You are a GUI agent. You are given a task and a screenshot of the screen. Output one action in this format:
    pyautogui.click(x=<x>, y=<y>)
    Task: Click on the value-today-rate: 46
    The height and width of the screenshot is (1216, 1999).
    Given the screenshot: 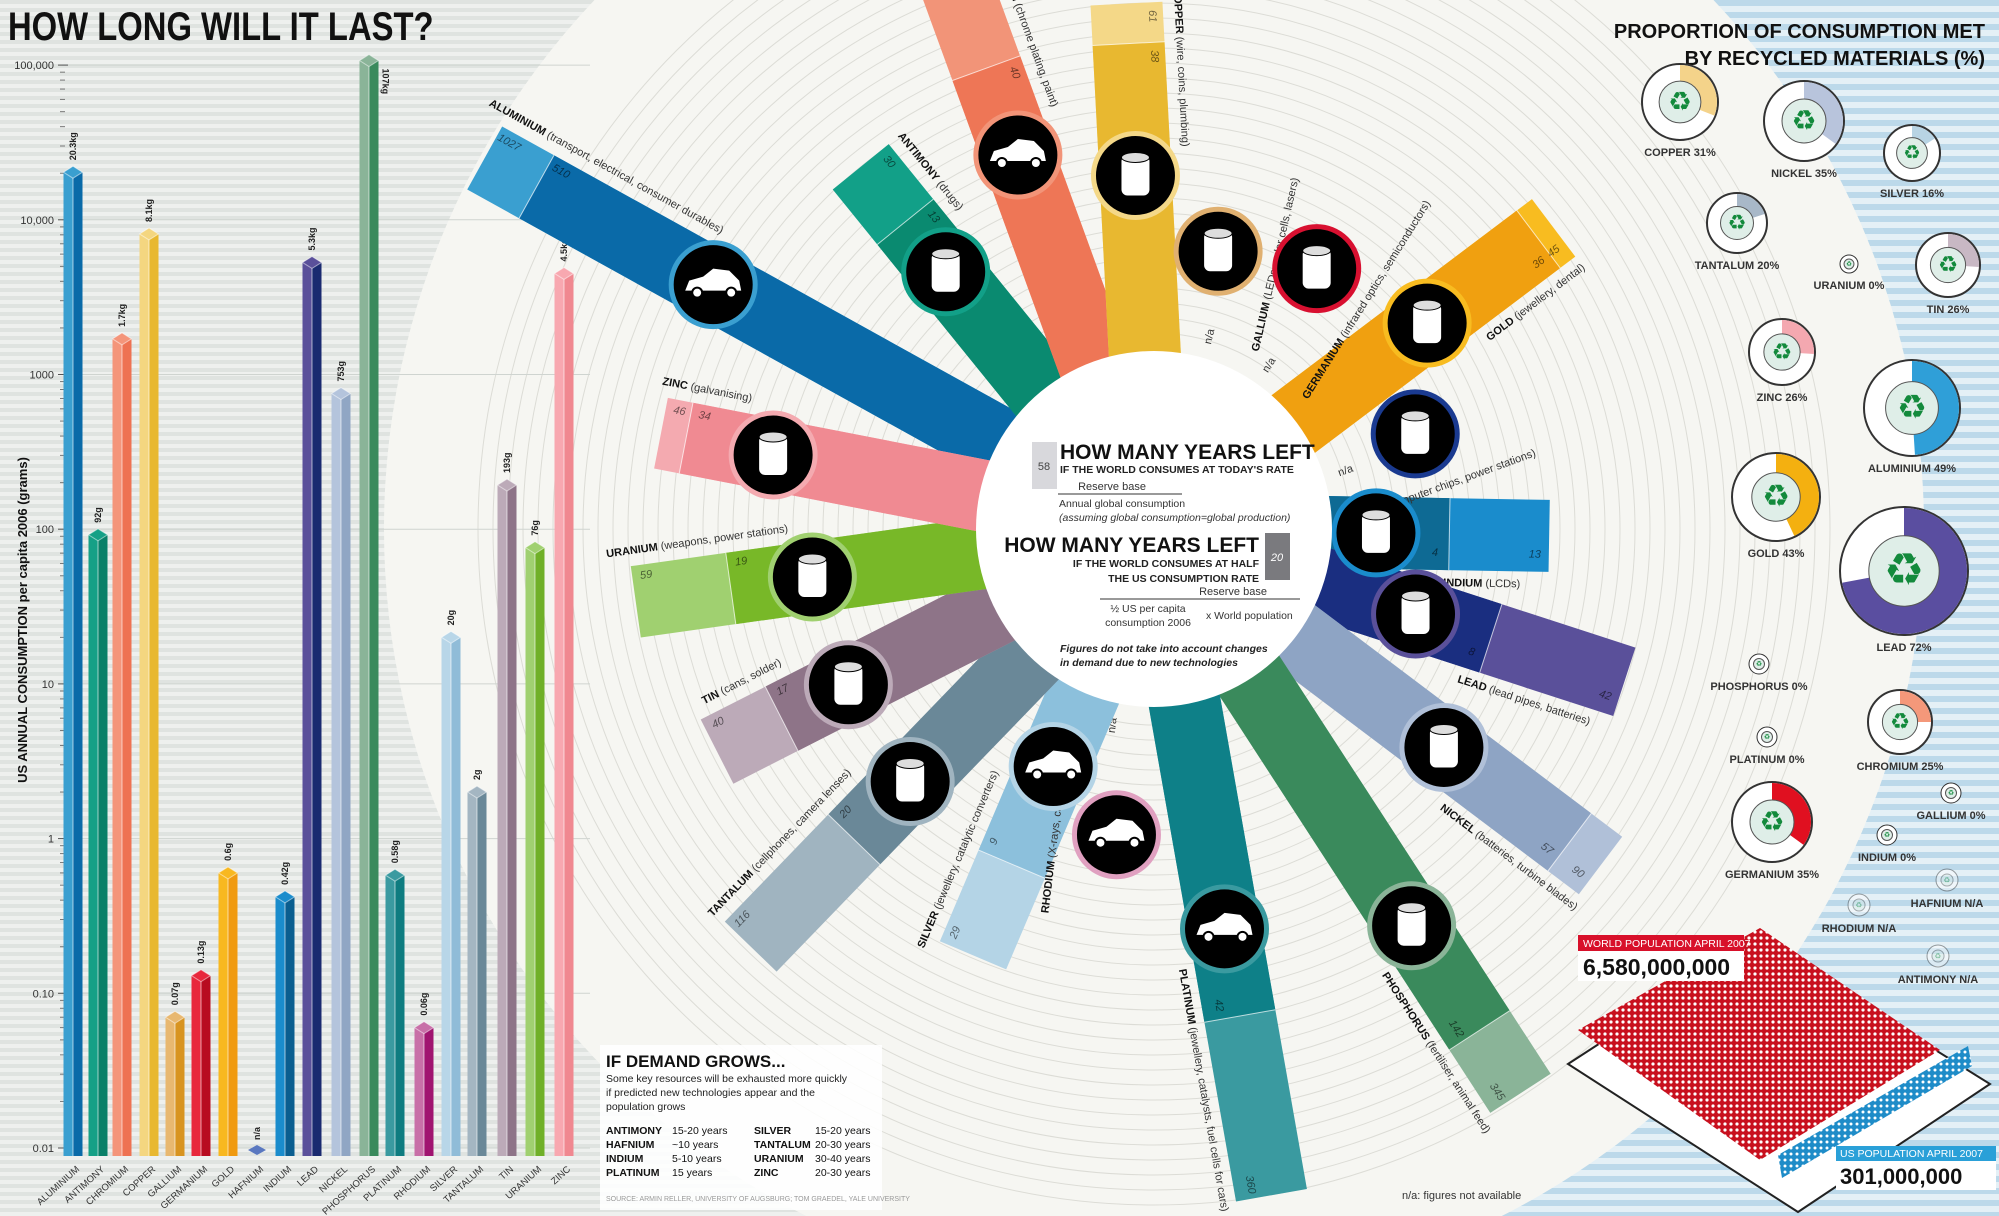 What is the action you would take?
    pyautogui.click(x=679, y=411)
    